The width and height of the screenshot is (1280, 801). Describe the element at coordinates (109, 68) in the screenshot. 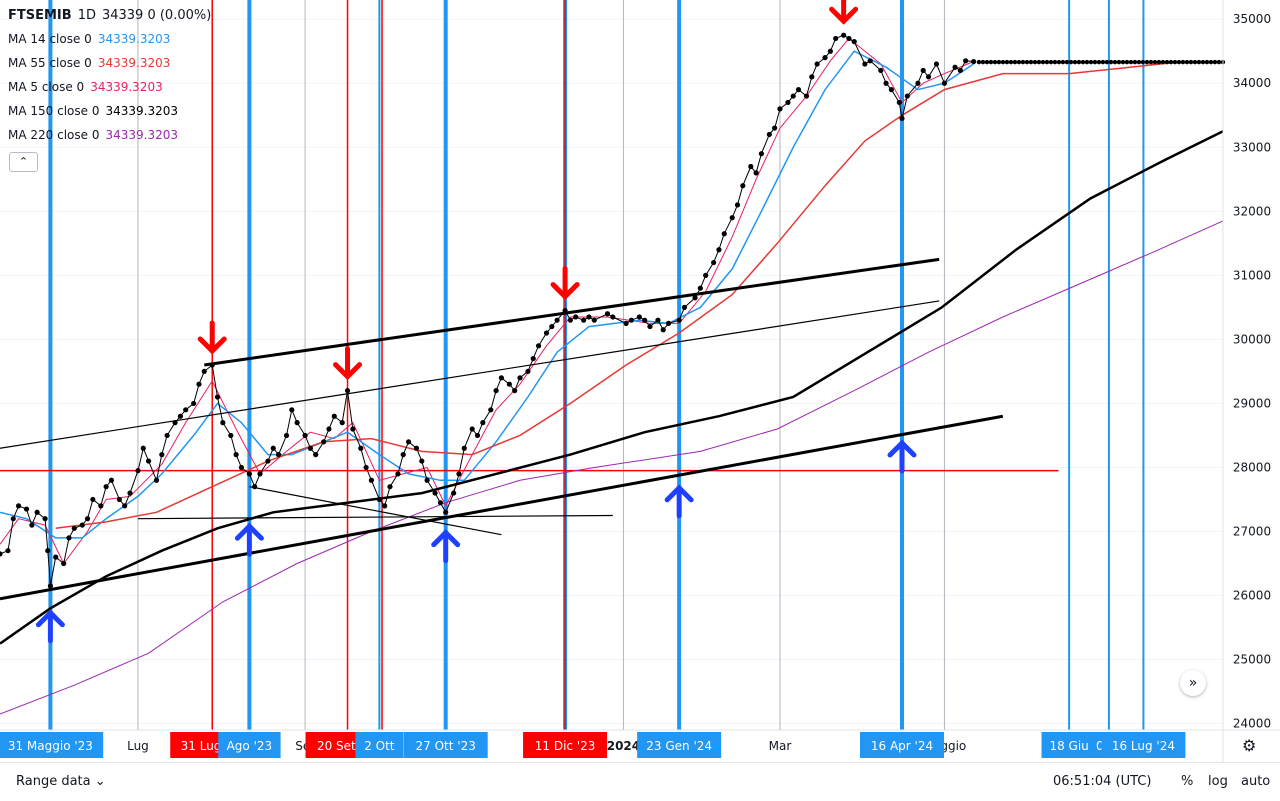

I see `legend-ma-row: MA 55 close 0 34339.3203` at that location.